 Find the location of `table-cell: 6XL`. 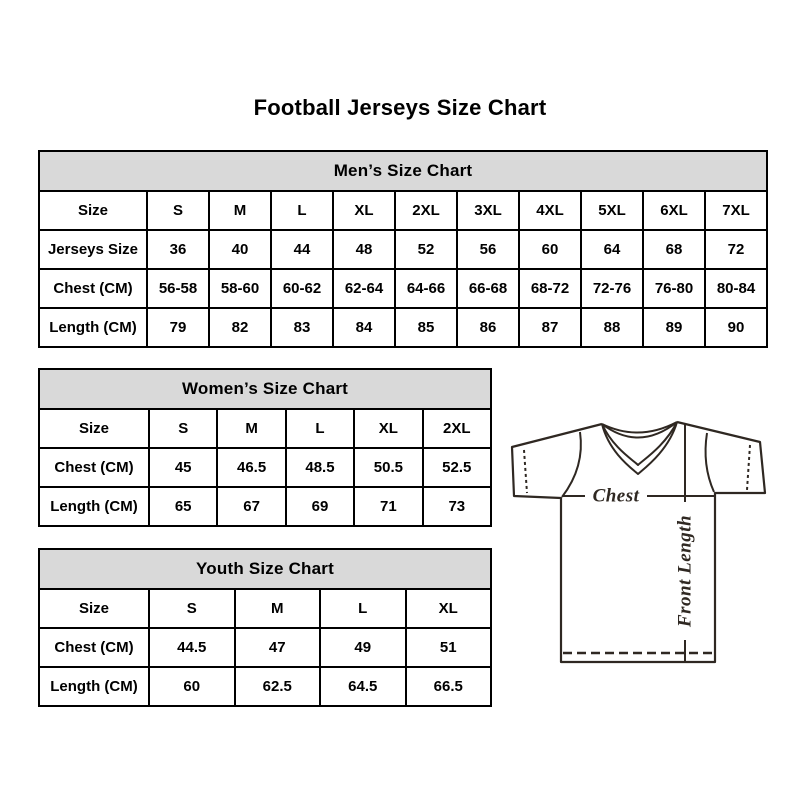

table-cell: 6XL is located at coordinates (674, 210).